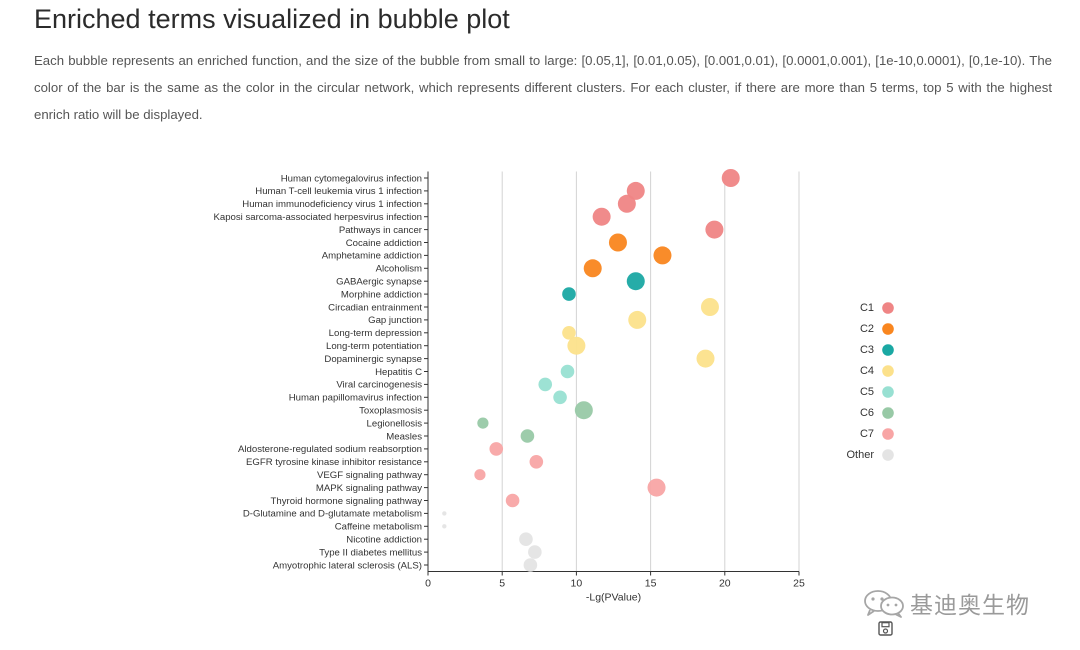 This screenshot has width=1080, height=650. I want to click on category-label: Long-term depression, so click(375, 333).